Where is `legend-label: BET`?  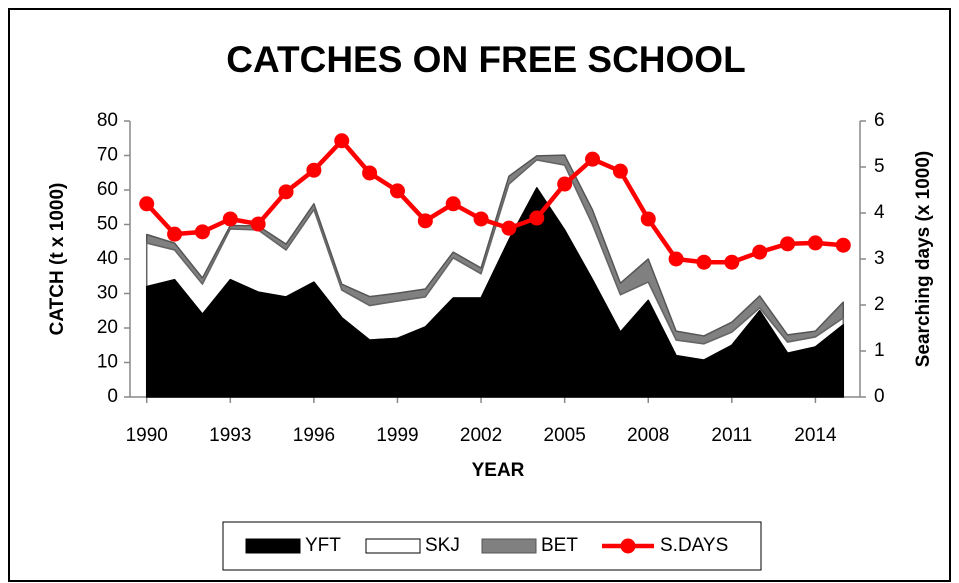 legend-label: BET is located at coordinates (559, 545).